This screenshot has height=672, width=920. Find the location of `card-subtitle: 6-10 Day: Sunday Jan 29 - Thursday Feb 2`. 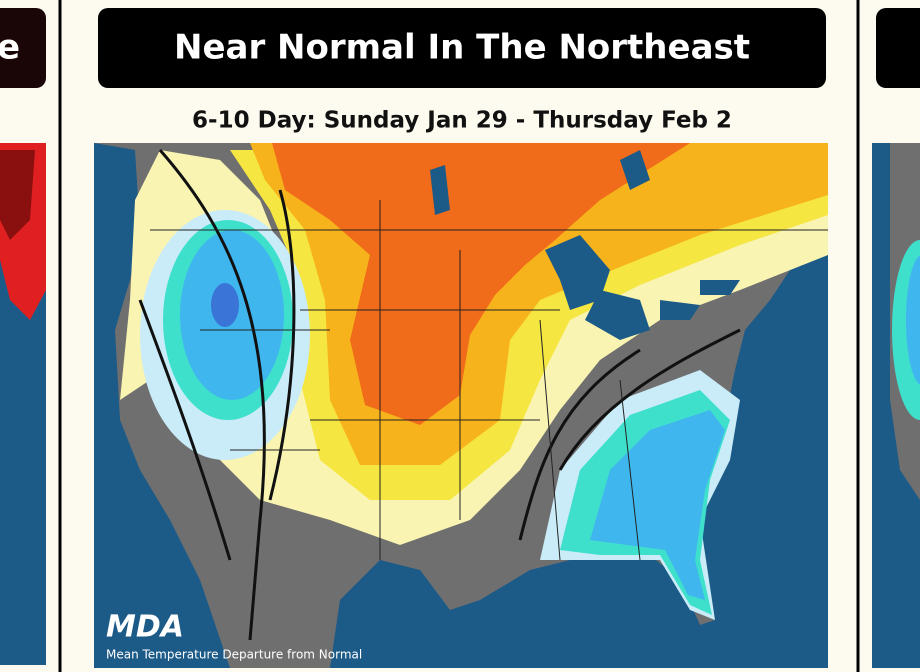

card-subtitle: 6-10 Day: Sunday Jan 29 - Thursday Feb 2 is located at coordinates (462, 121).